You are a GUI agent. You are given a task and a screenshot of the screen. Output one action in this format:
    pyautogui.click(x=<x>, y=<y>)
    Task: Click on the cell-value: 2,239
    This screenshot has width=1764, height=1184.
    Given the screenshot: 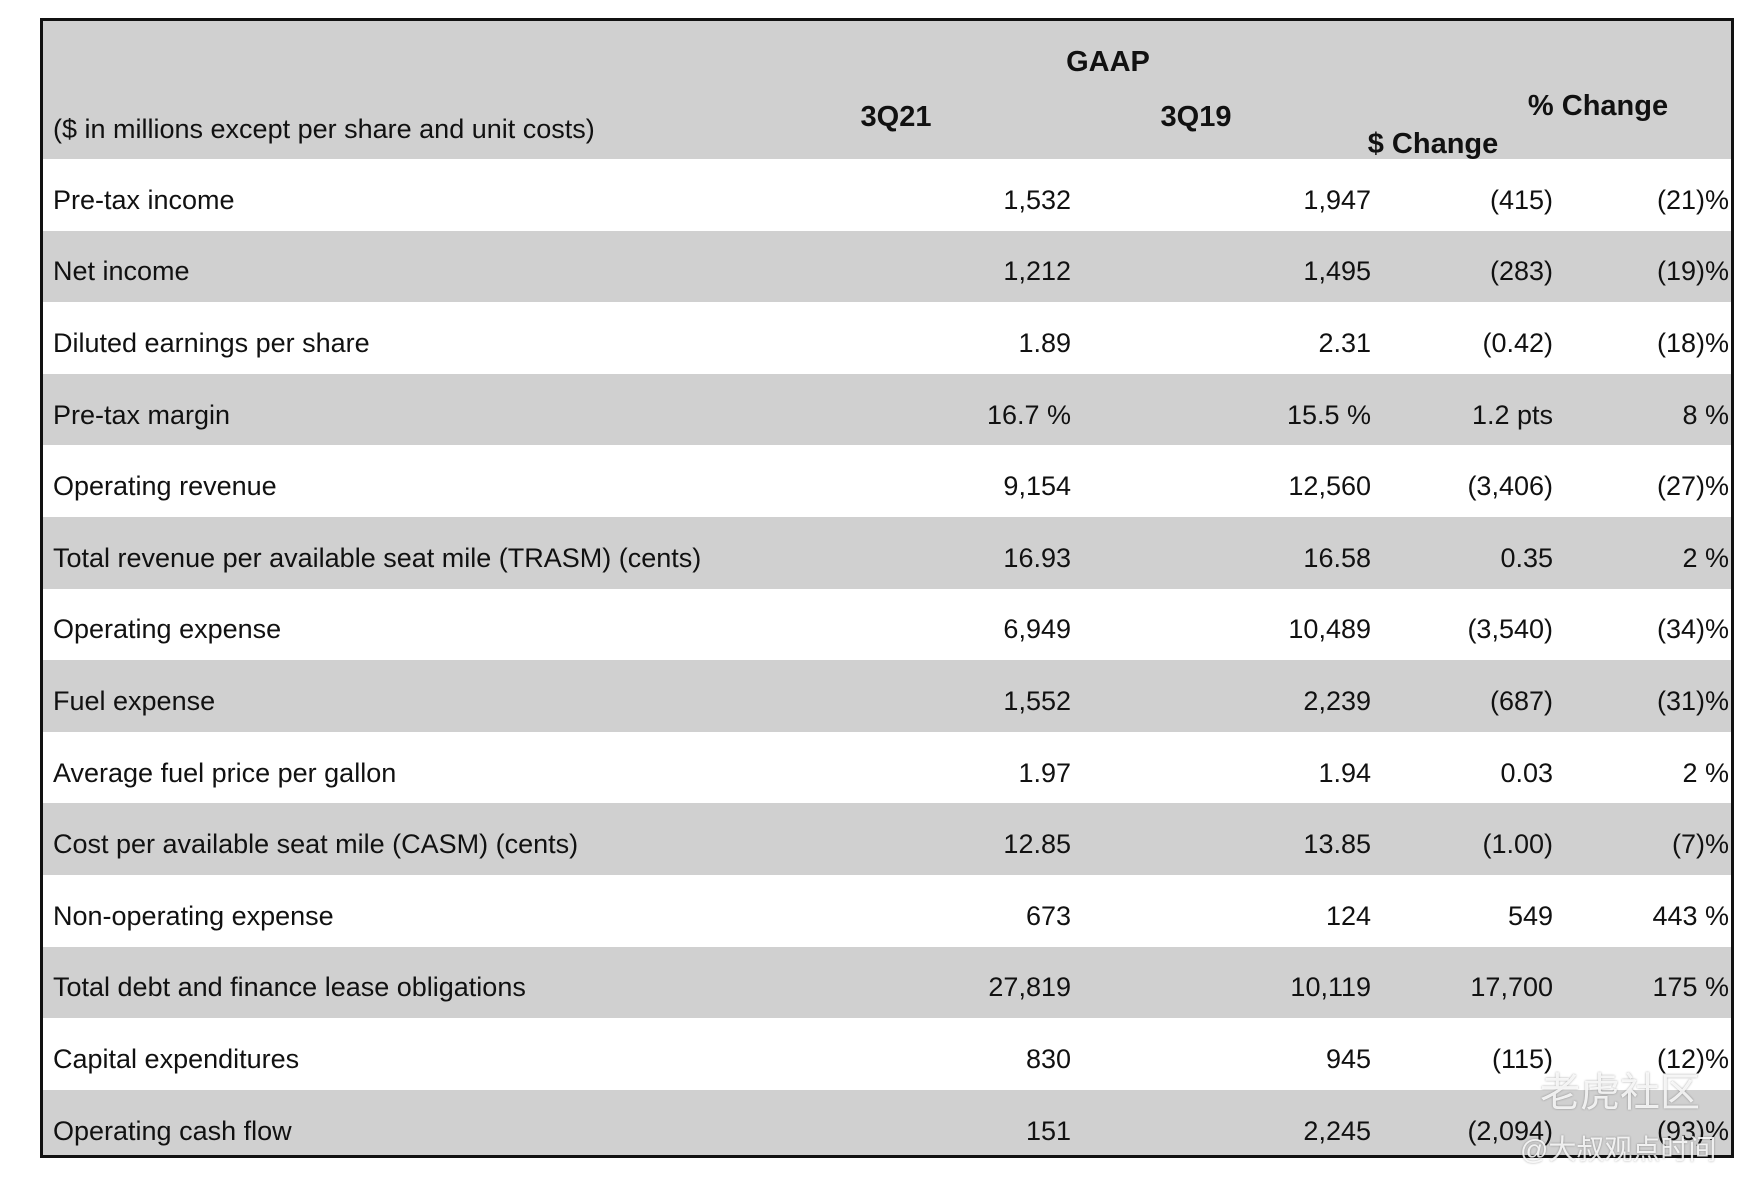 What is the action you would take?
    pyautogui.click(x=1337, y=701)
    